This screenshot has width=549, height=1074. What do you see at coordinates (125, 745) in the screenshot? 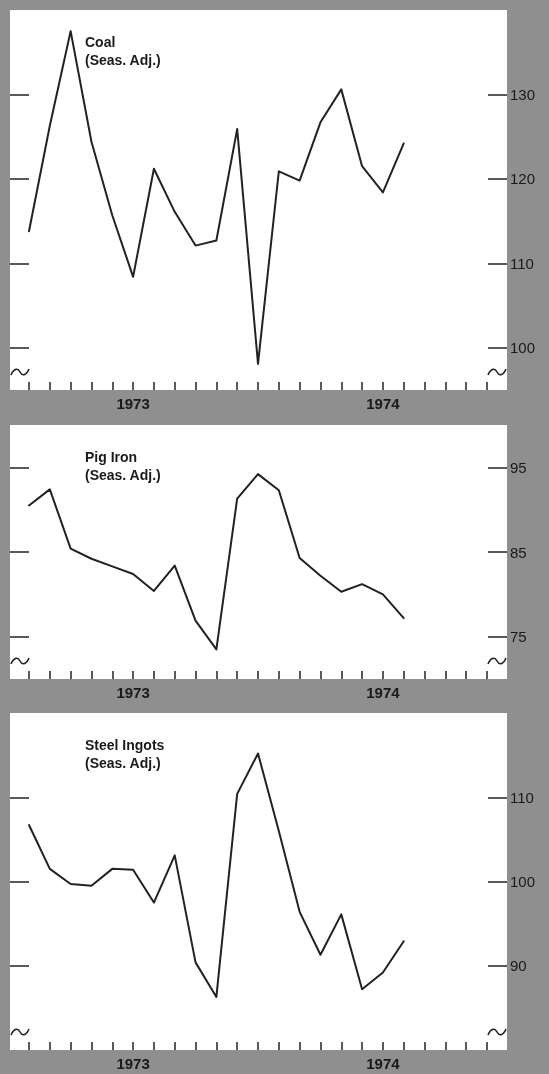
I see `text: Steel Ingots` at bounding box center [125, 745].